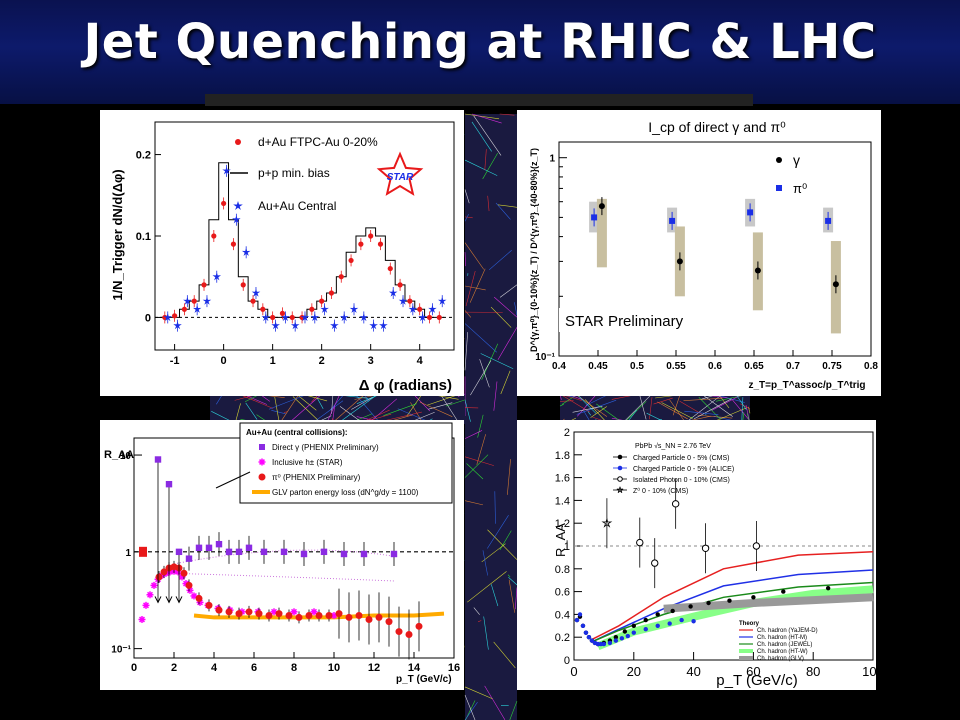 Image resolution: width=960 pixels, height=720 pixels. I want to click on x-tick-label: 2, so click(174, 668).